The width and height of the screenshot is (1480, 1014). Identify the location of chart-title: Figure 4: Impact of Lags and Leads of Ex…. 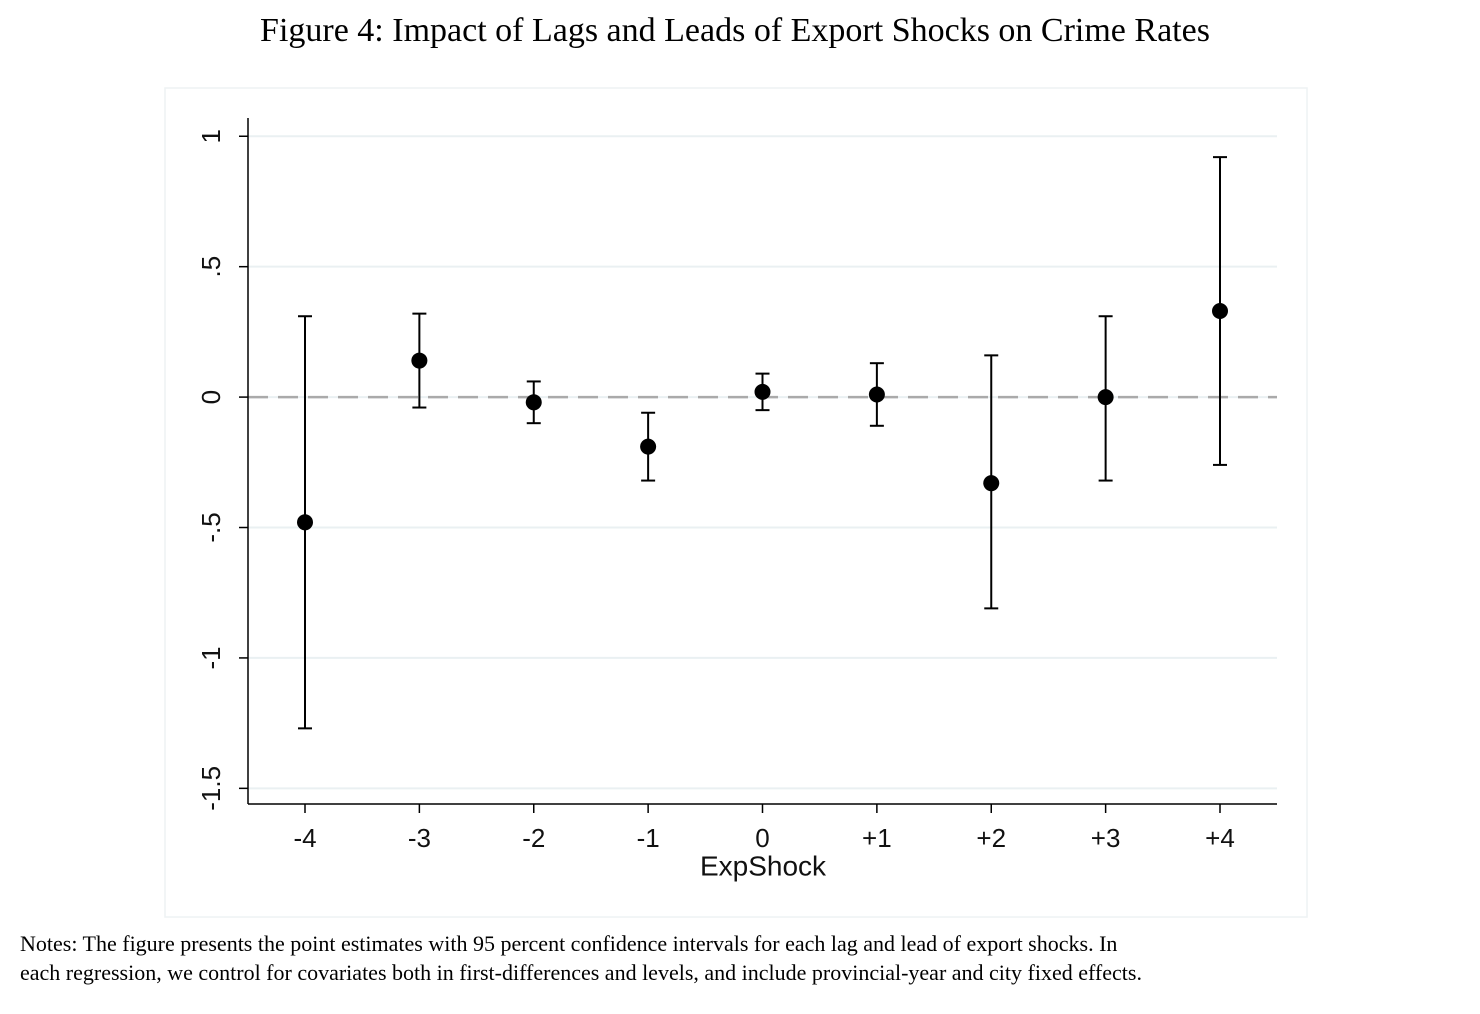
(735, 30).